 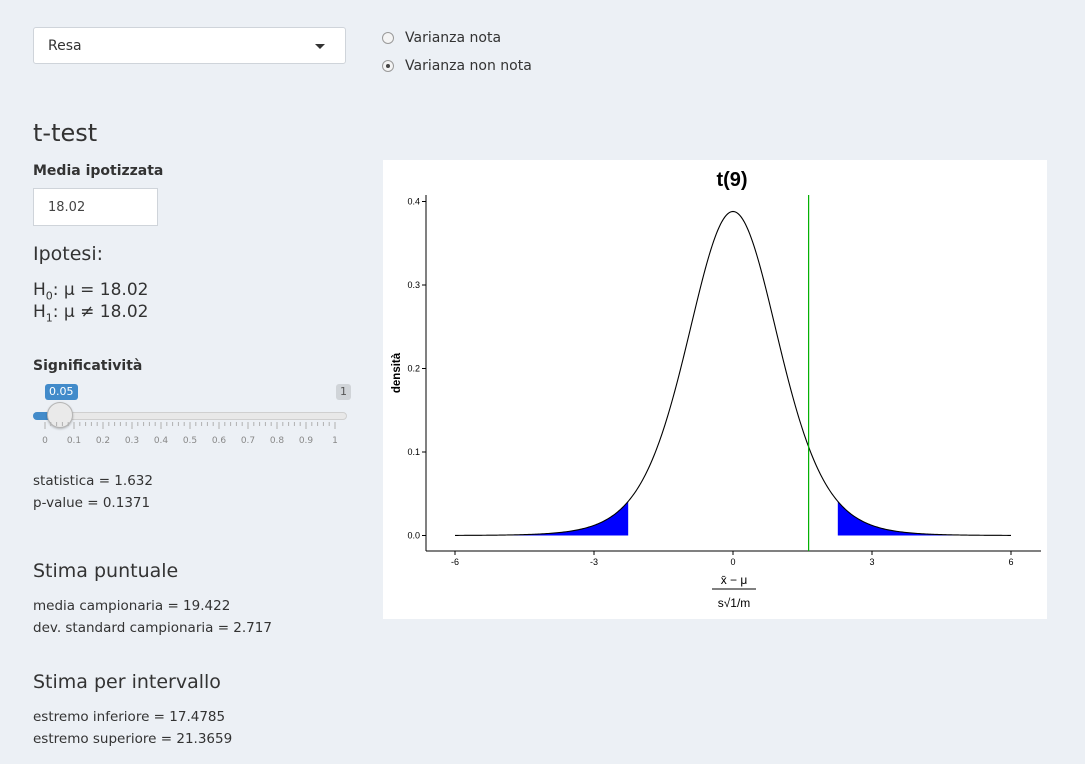 What do you see at coordinates (129, 717) in the screenshot?
I see `lower-bound-text: estremo inferiore = 17.4785` at bounding box center [129, 717].